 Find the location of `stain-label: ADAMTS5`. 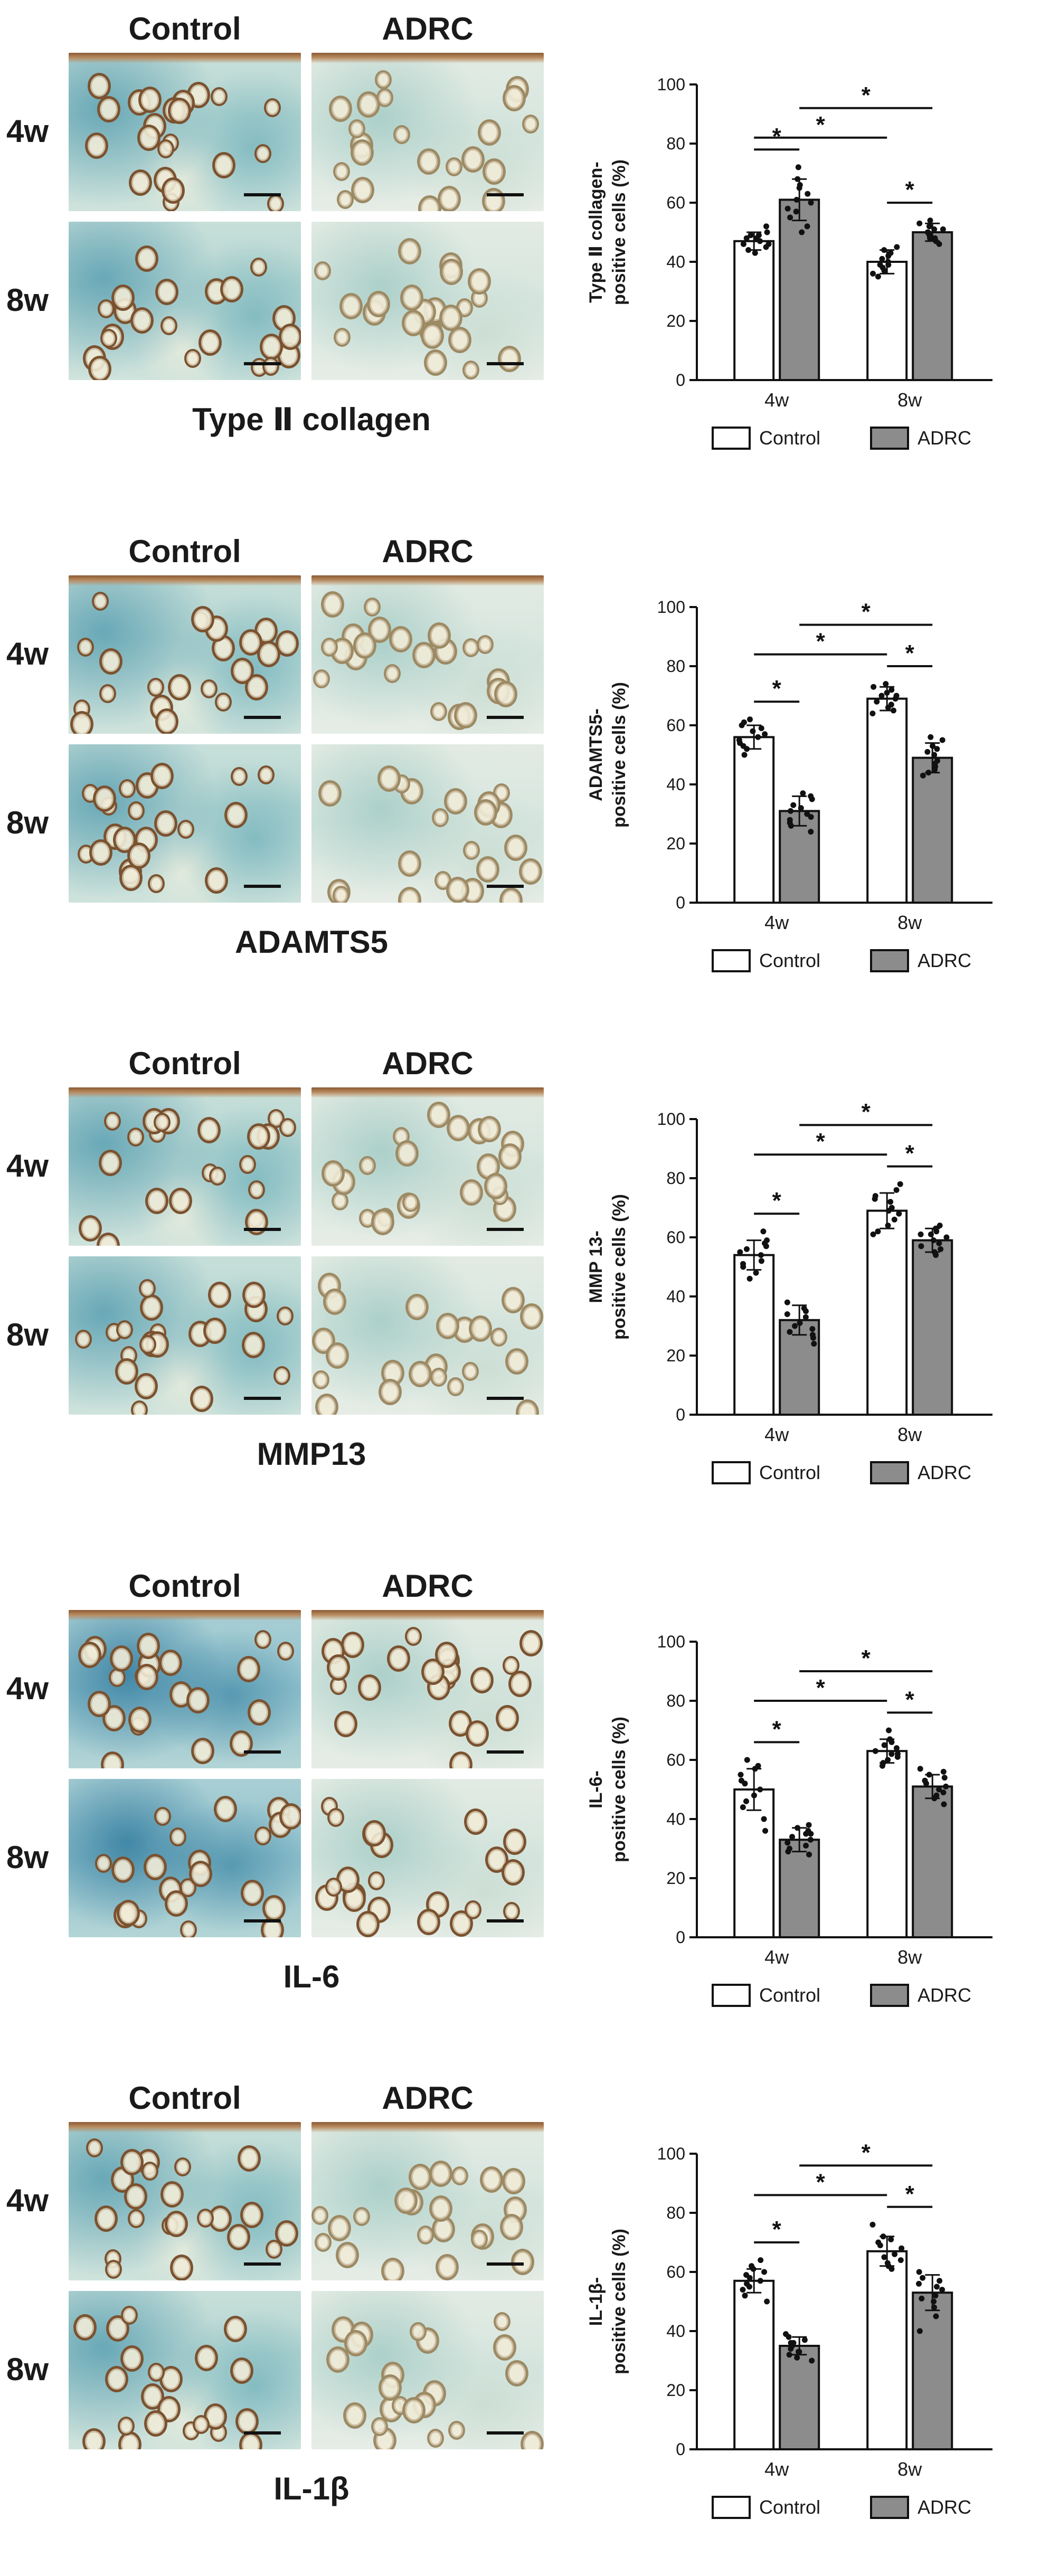

stain-label: ADAMTS5 is located at coordinates (311, 942).